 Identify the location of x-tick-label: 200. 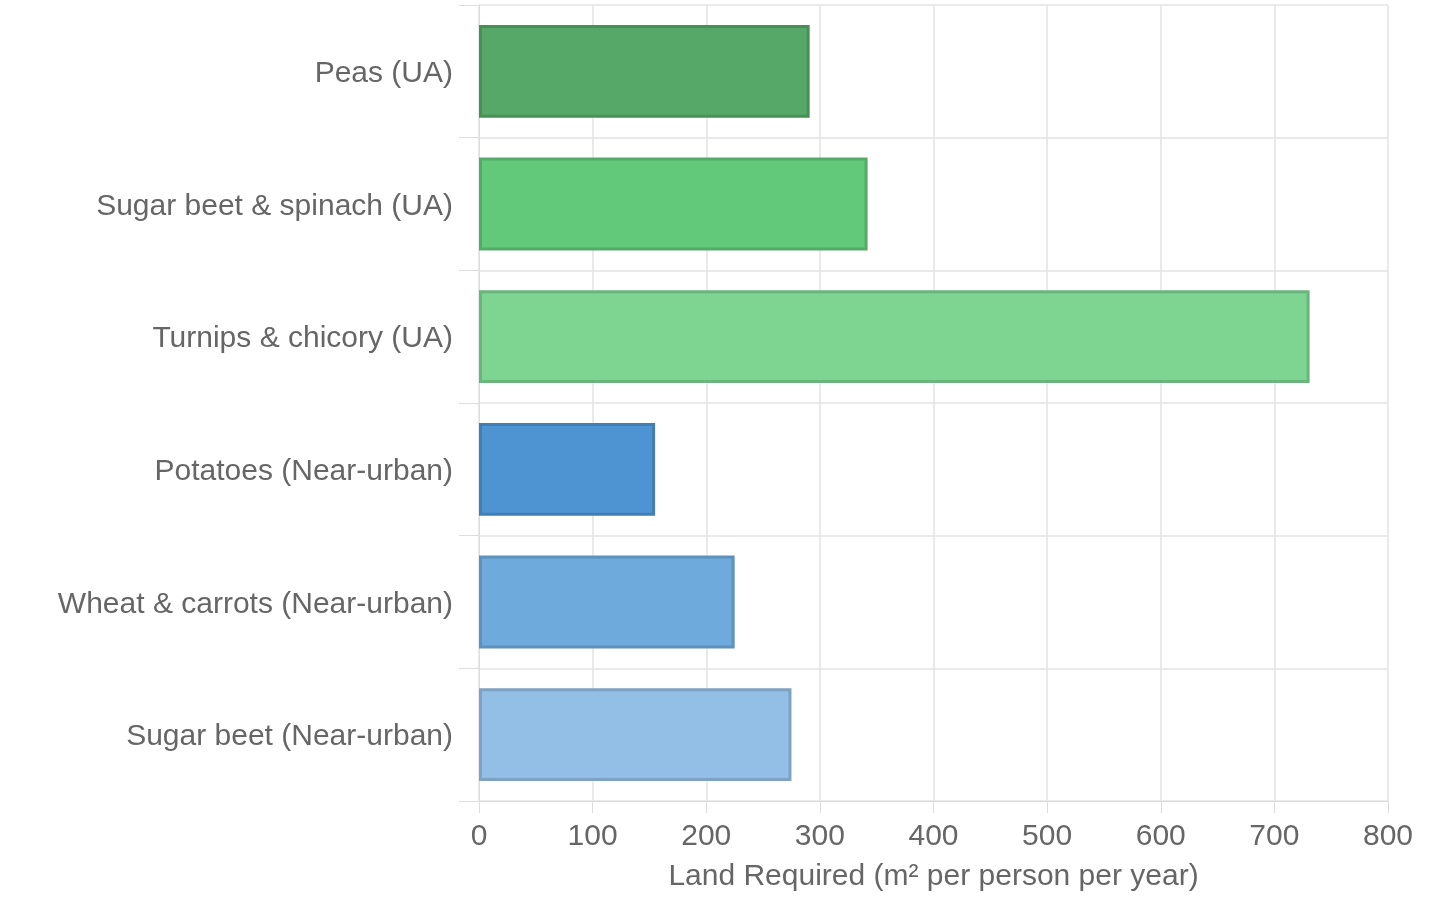
(706, 834).